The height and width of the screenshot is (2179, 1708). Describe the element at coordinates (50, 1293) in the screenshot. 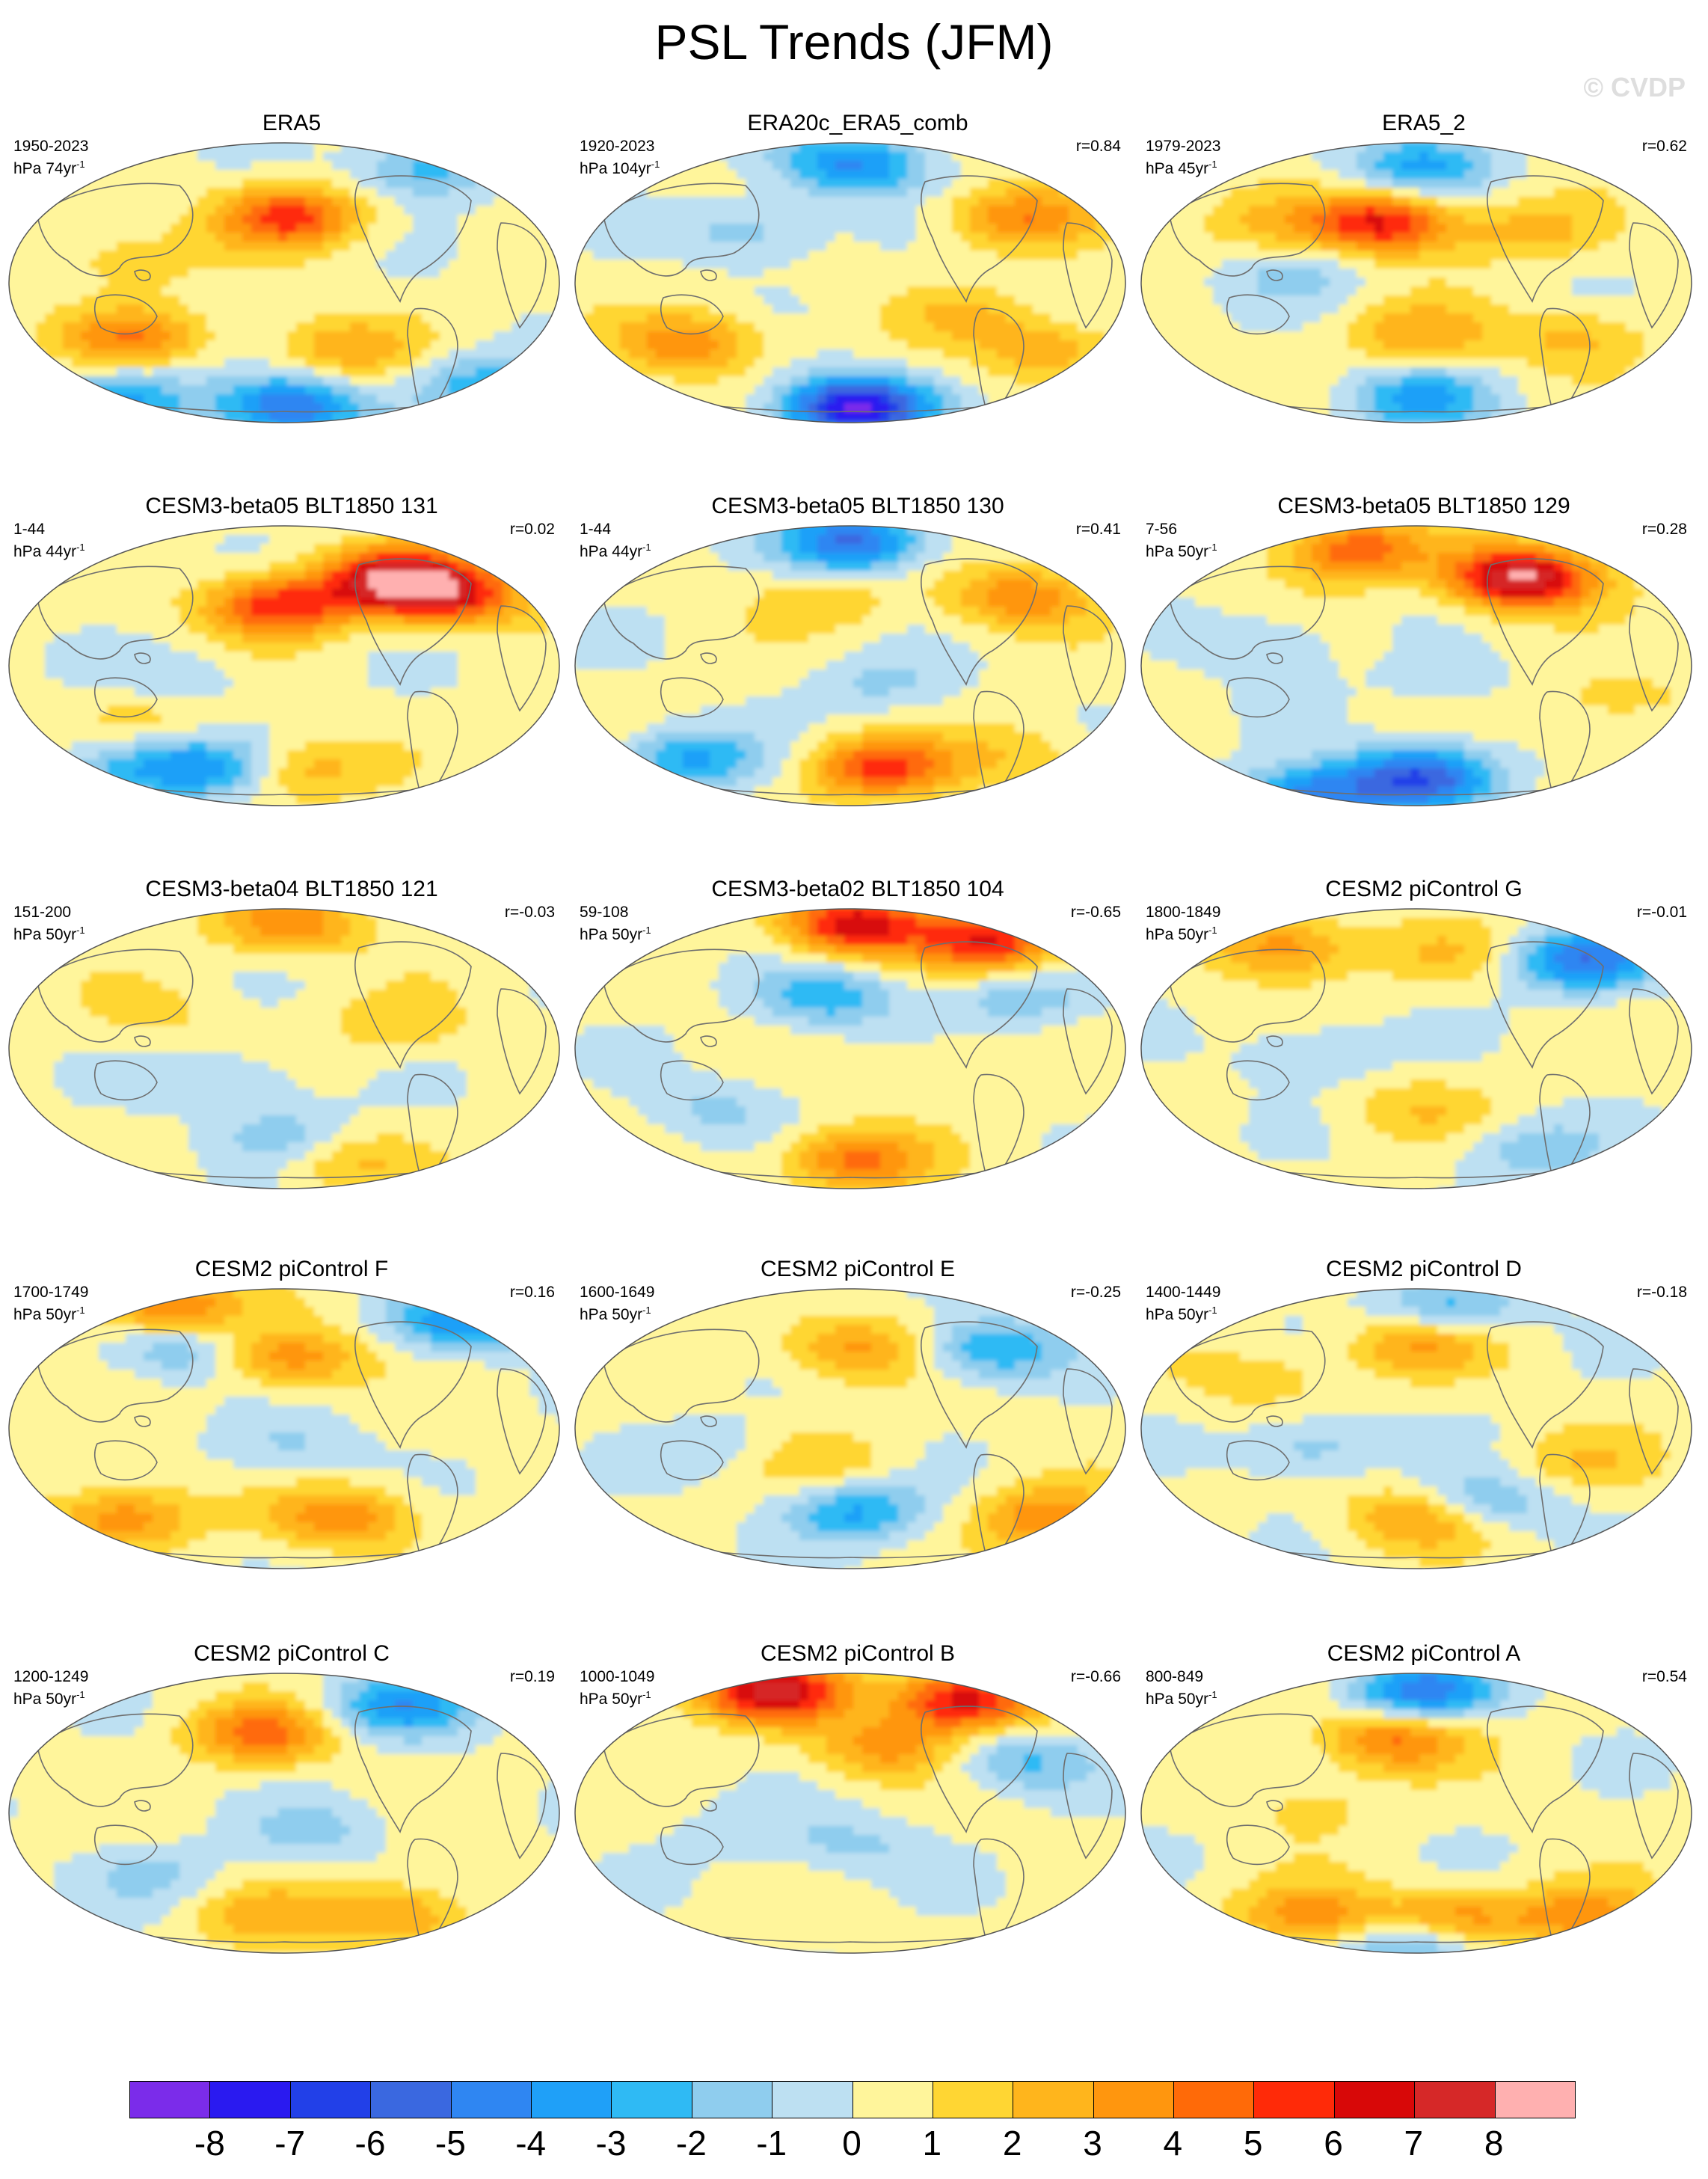

I see `period-label: 1700-1749` at that location.